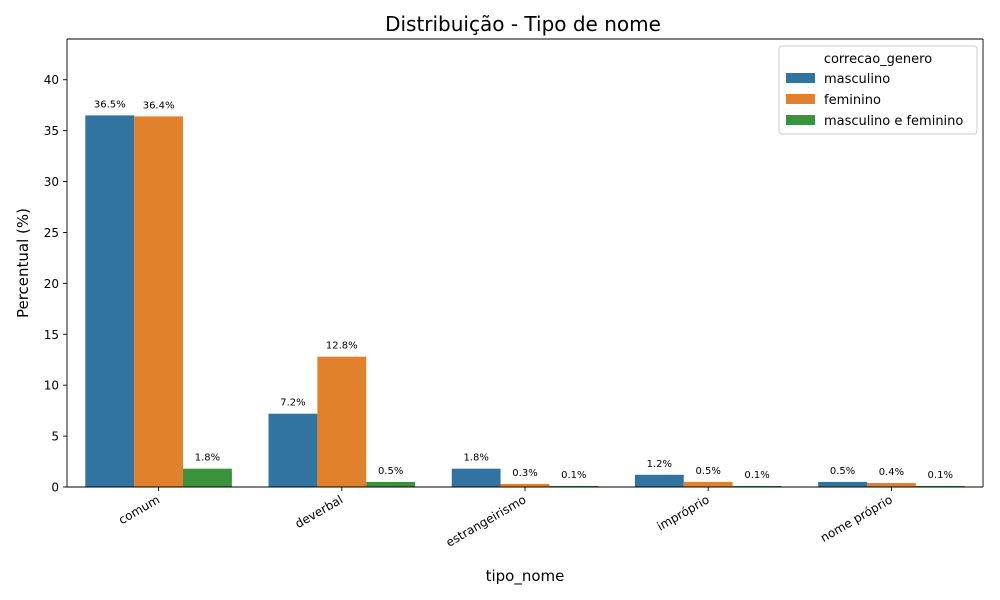  What do you see at coordinates (659, 480) in the screenshot?
I see `bar-impróprio-series-1` at bounding box center [659, 480].